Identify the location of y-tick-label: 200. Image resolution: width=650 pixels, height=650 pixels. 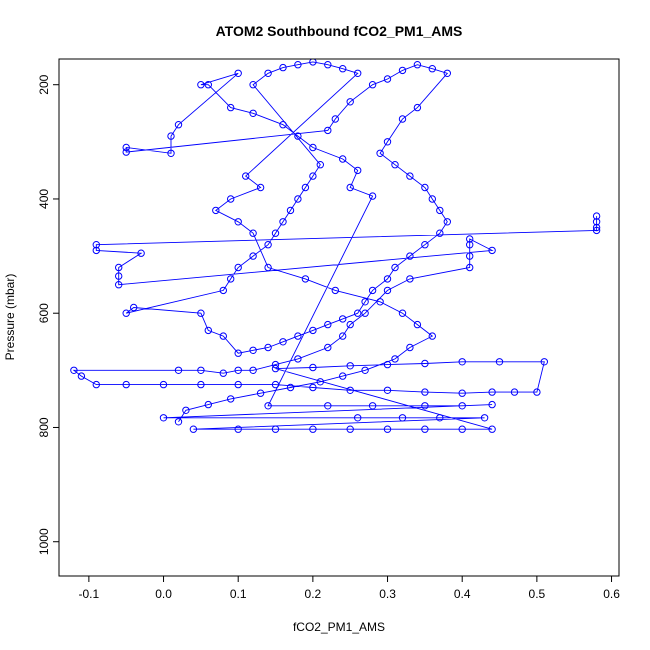
(44, 84).